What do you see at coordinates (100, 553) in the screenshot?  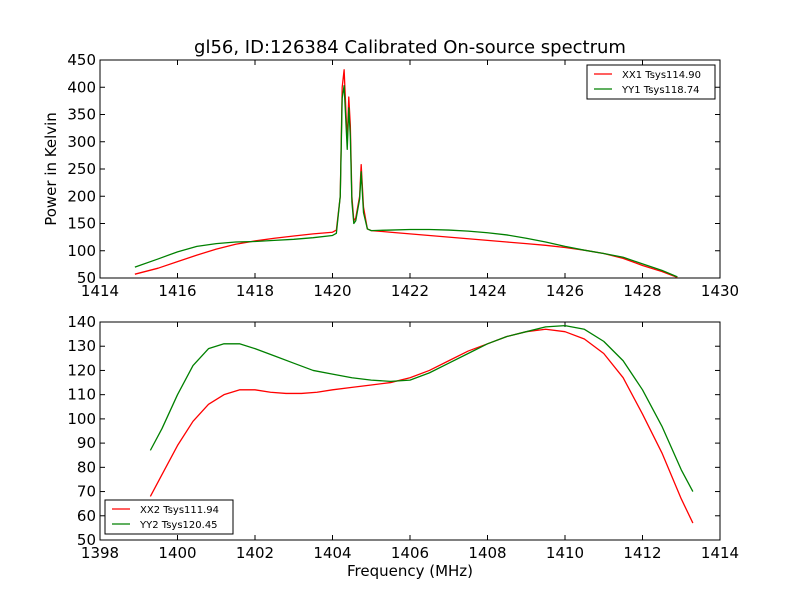 I see `bottom-x-tick-label: 1398` at bounding box center [100, 553].